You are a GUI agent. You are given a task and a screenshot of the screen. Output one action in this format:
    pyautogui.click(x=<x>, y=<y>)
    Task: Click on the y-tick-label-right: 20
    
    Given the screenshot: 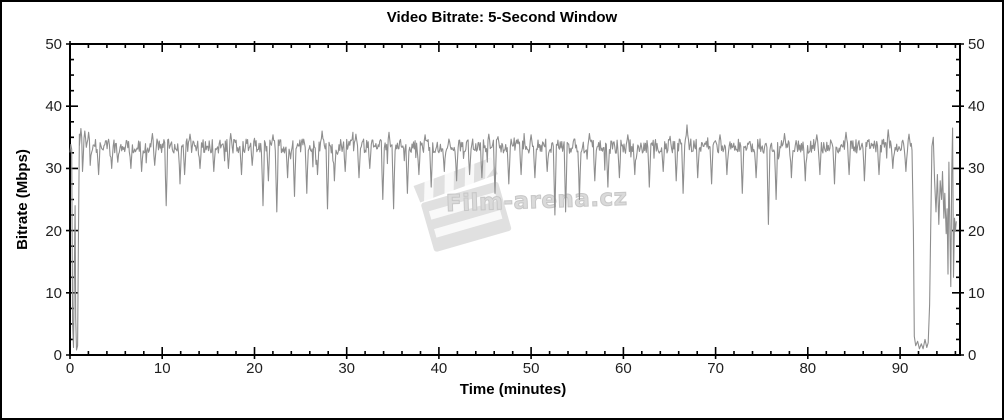 What is the action you would take?
    pyautogui.click(x=976, y=231)
    